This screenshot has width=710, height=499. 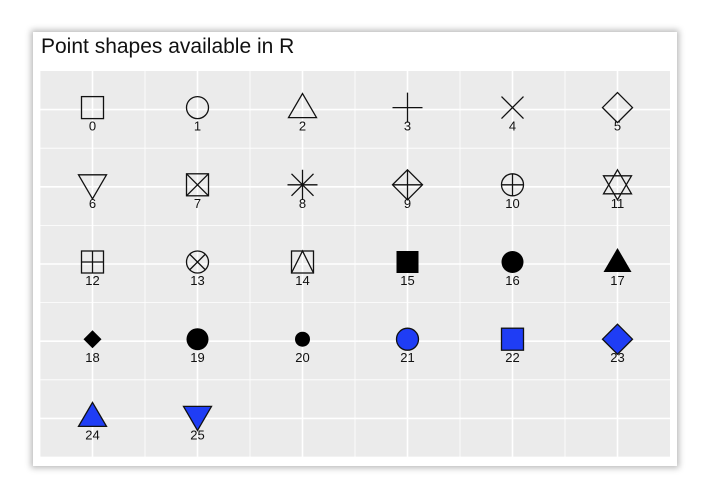 I want to click on point-label-17: 17, so click(x=617, y=280).